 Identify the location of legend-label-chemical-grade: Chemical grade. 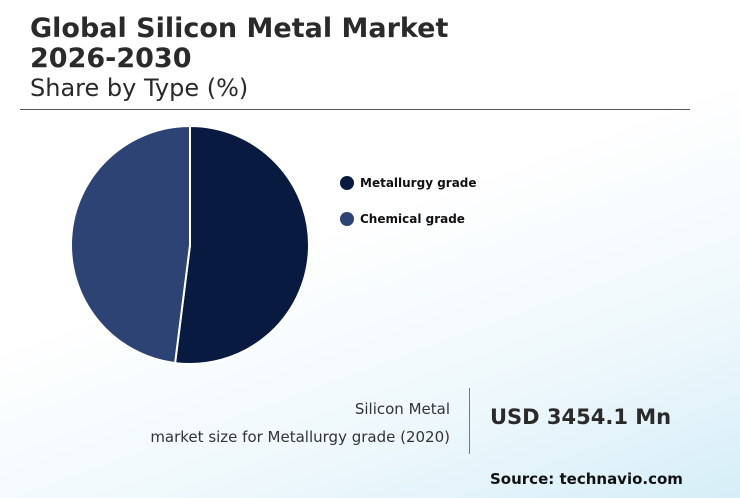
(412, 219).